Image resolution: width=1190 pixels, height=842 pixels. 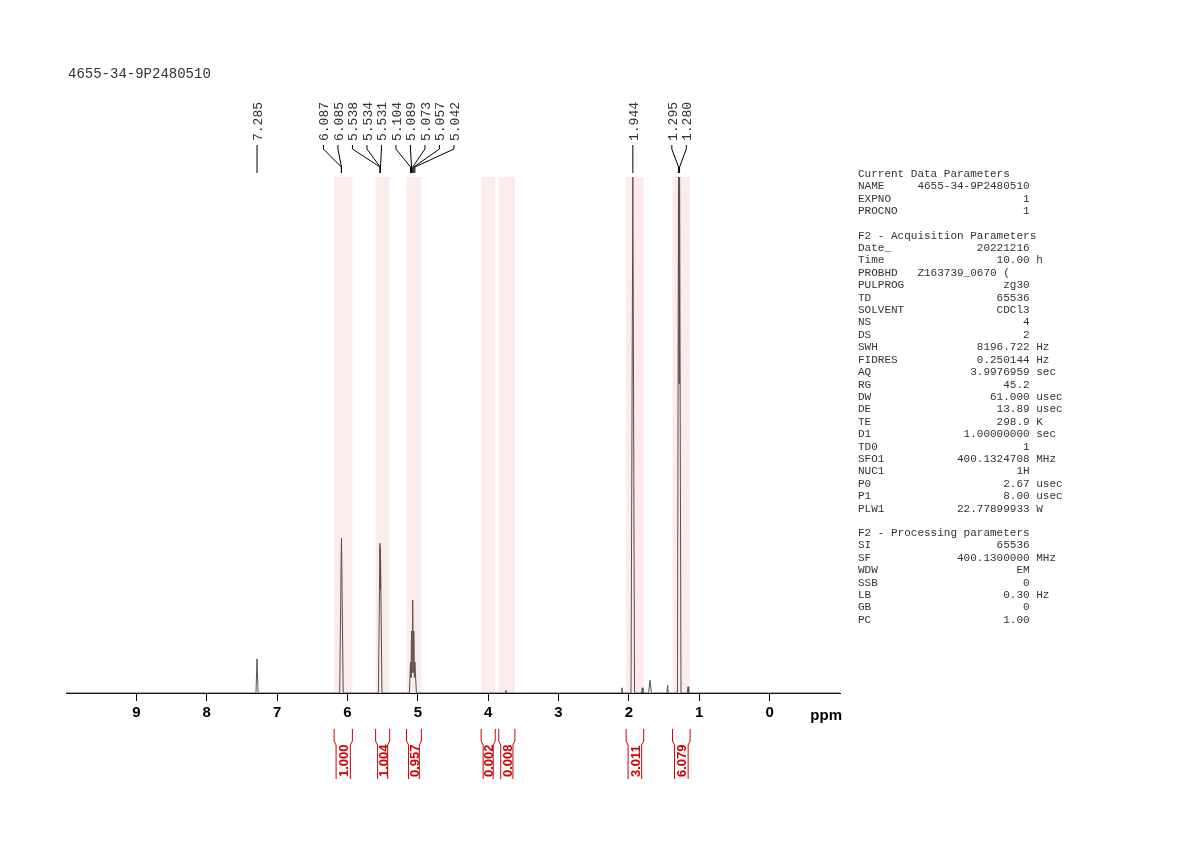 What do you see at coordinates (354, 121) in the screenshot?
I see `annotation: 5.538` at bounding box center [354, 121].